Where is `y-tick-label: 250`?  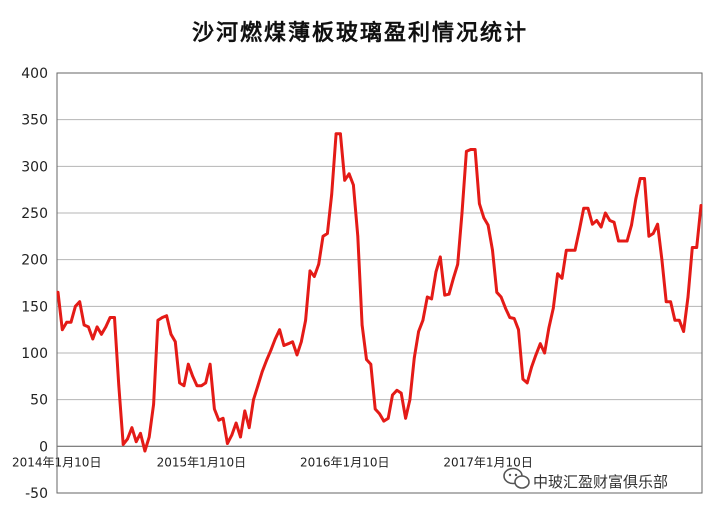
y-tick-label: 250 is located at coordinates (34, 214).